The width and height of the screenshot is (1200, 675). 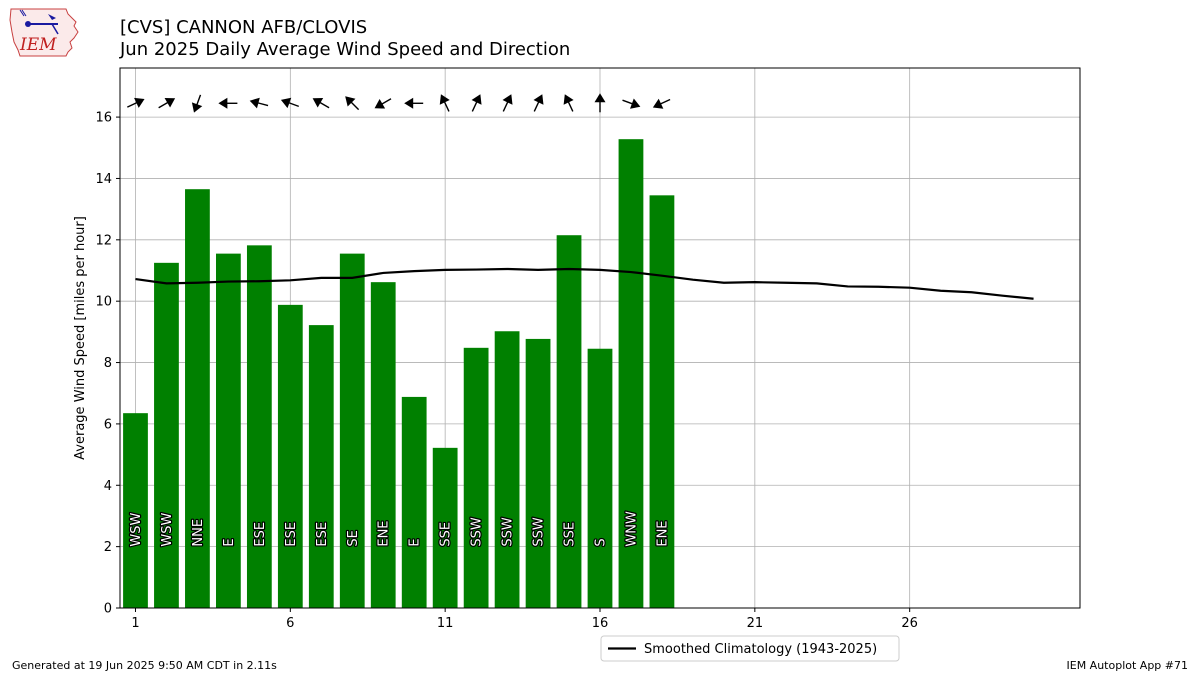 What do you see at coordinates (353, 538) in the screenshot?
I see `direction-label: SE` at bounding box center [353, 538].